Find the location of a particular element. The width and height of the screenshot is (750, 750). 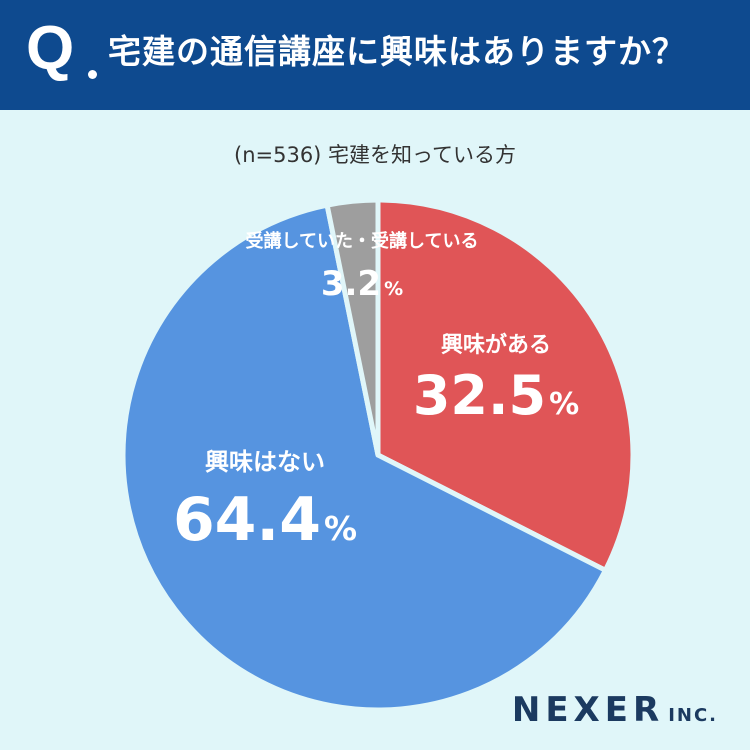

slice-value-label-2: 64.4% is located at coordinates (265, 520).